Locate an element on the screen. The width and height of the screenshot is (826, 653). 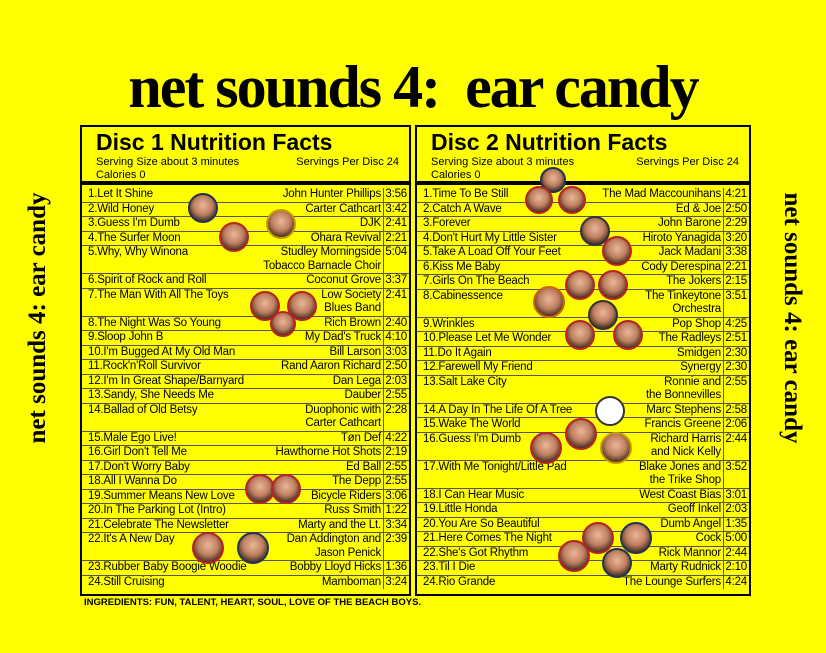
track-artist: Cody Derespina is located at coordinates (681, 266).